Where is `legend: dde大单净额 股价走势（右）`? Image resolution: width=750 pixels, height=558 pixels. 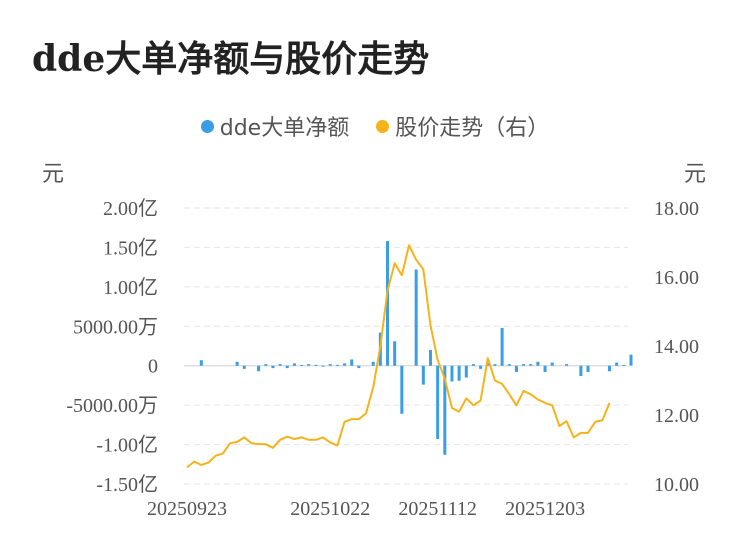
legend: dde大单净额 股价走势（右） is located at coordinates (375, 126).